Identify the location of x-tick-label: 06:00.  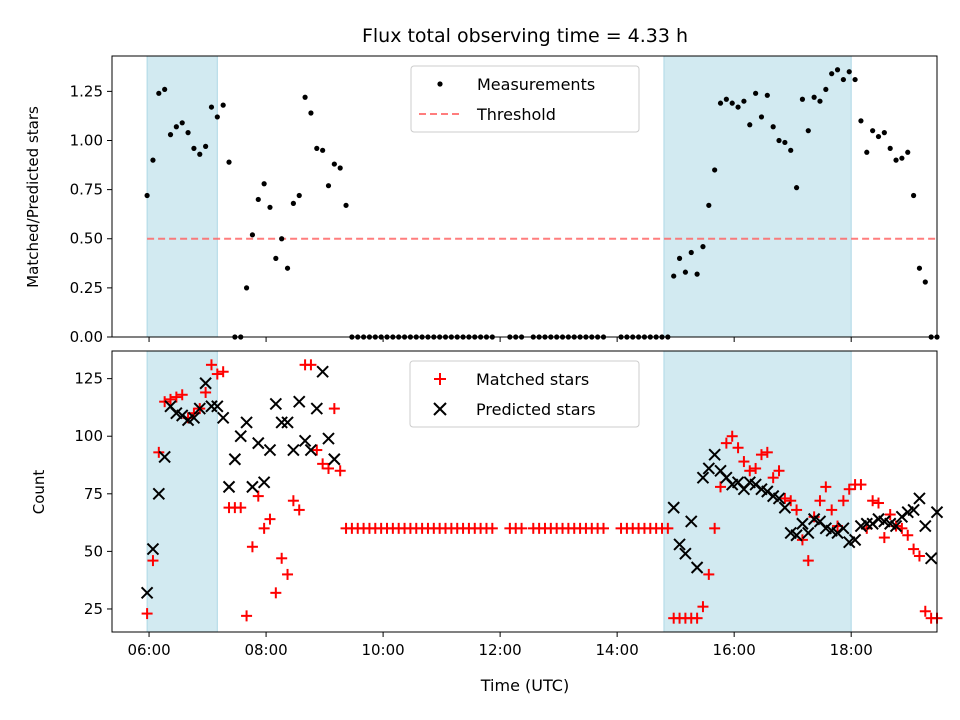
(148, 650).